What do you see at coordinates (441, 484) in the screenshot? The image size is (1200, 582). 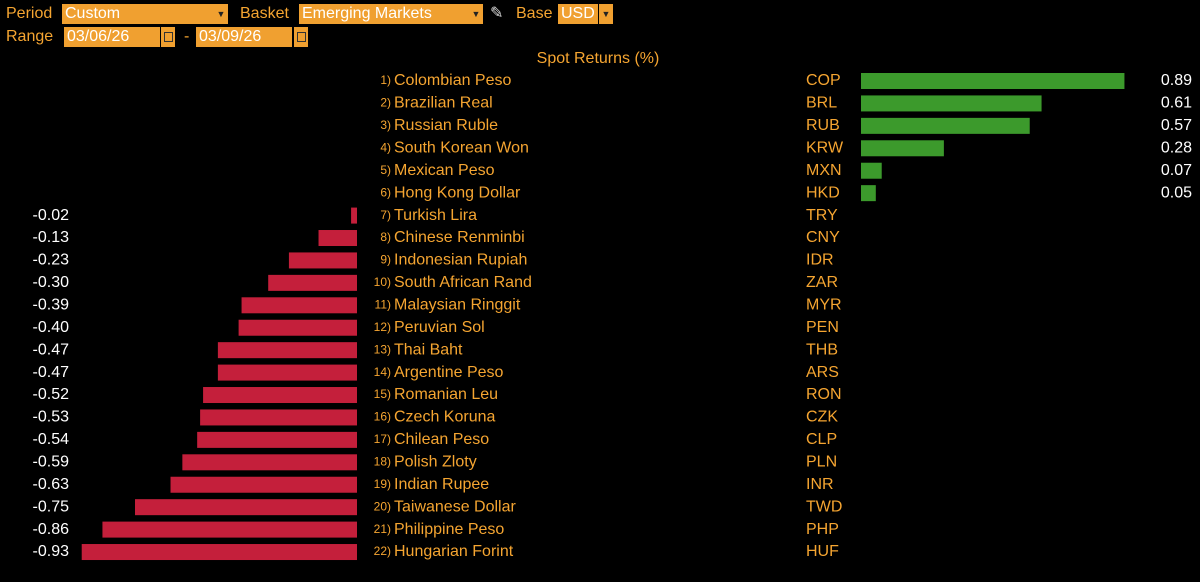 I see `category-label: Indian Rupee` at bounding box center [441, 484].